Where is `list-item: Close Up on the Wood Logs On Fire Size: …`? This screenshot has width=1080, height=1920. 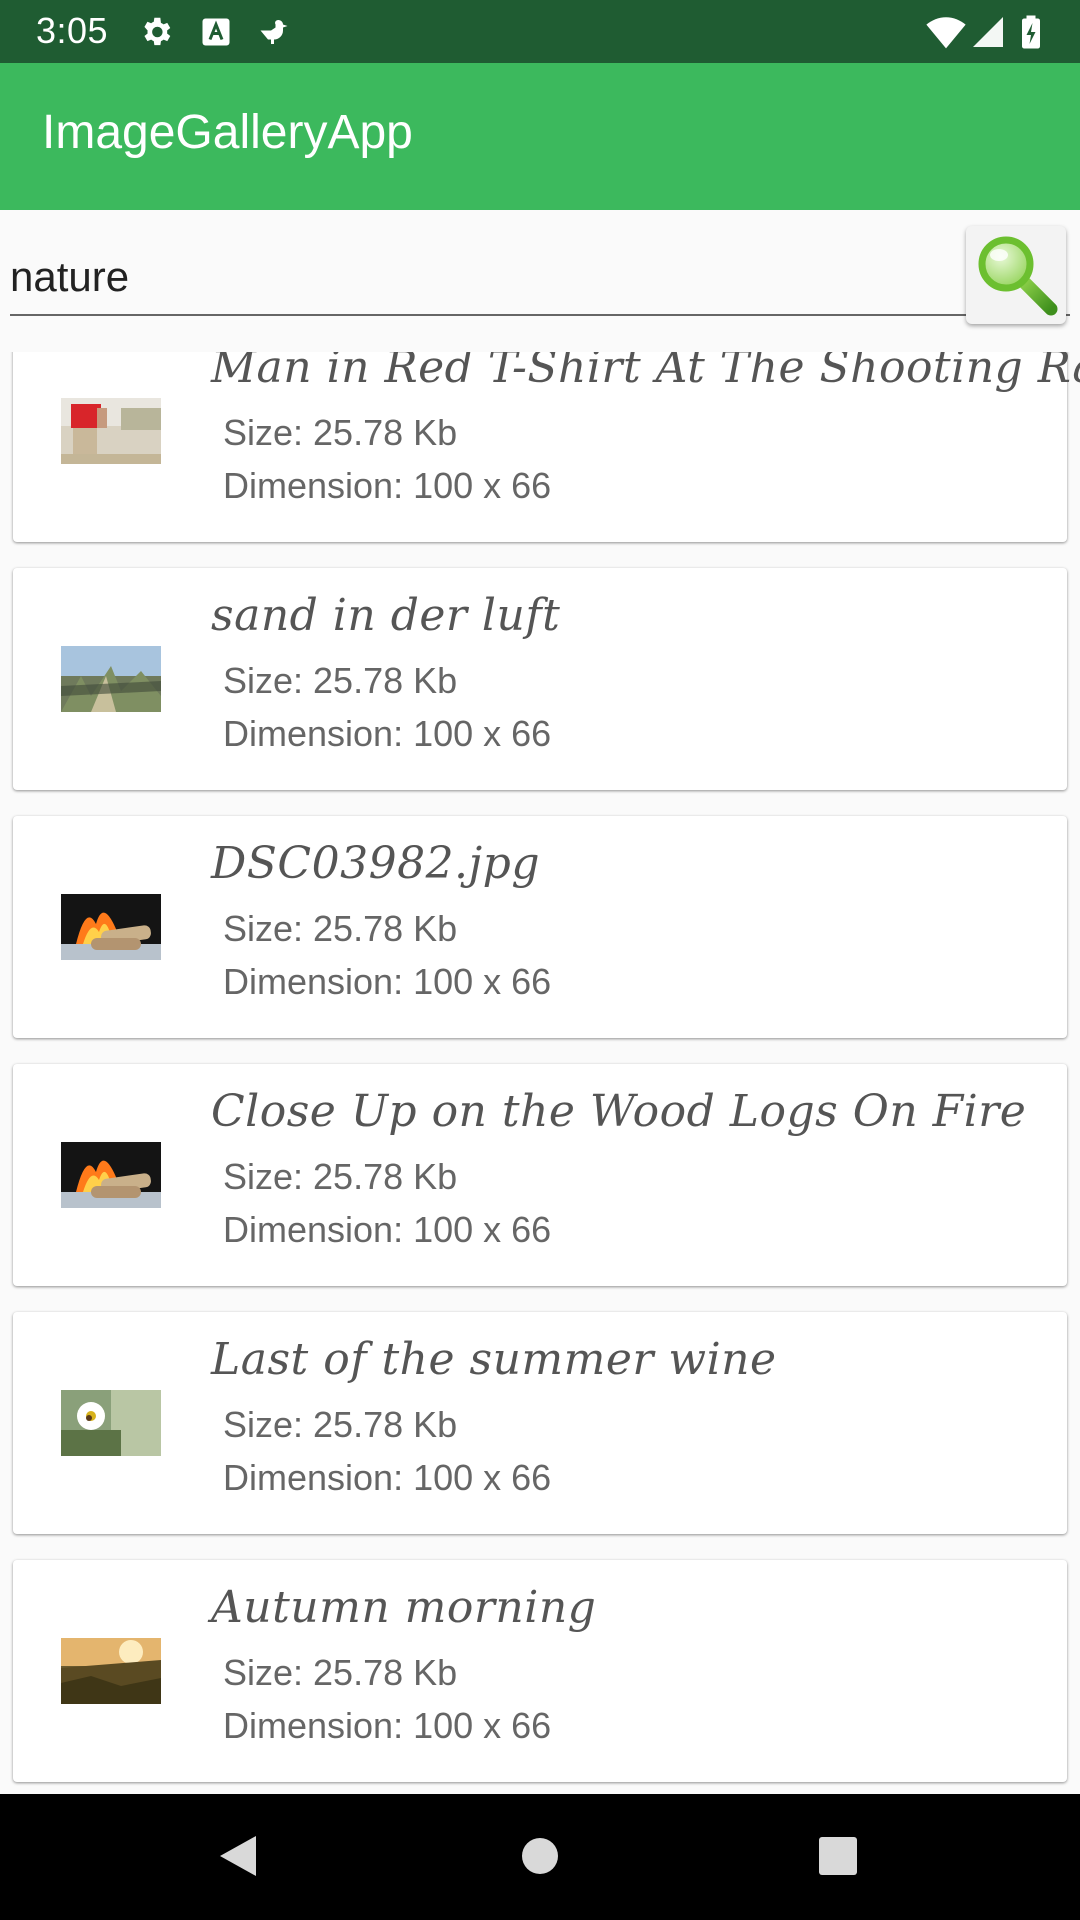
list-item: Close Up on the Wood Logs On Fire Size: … is located at coordinates (540, 1175).